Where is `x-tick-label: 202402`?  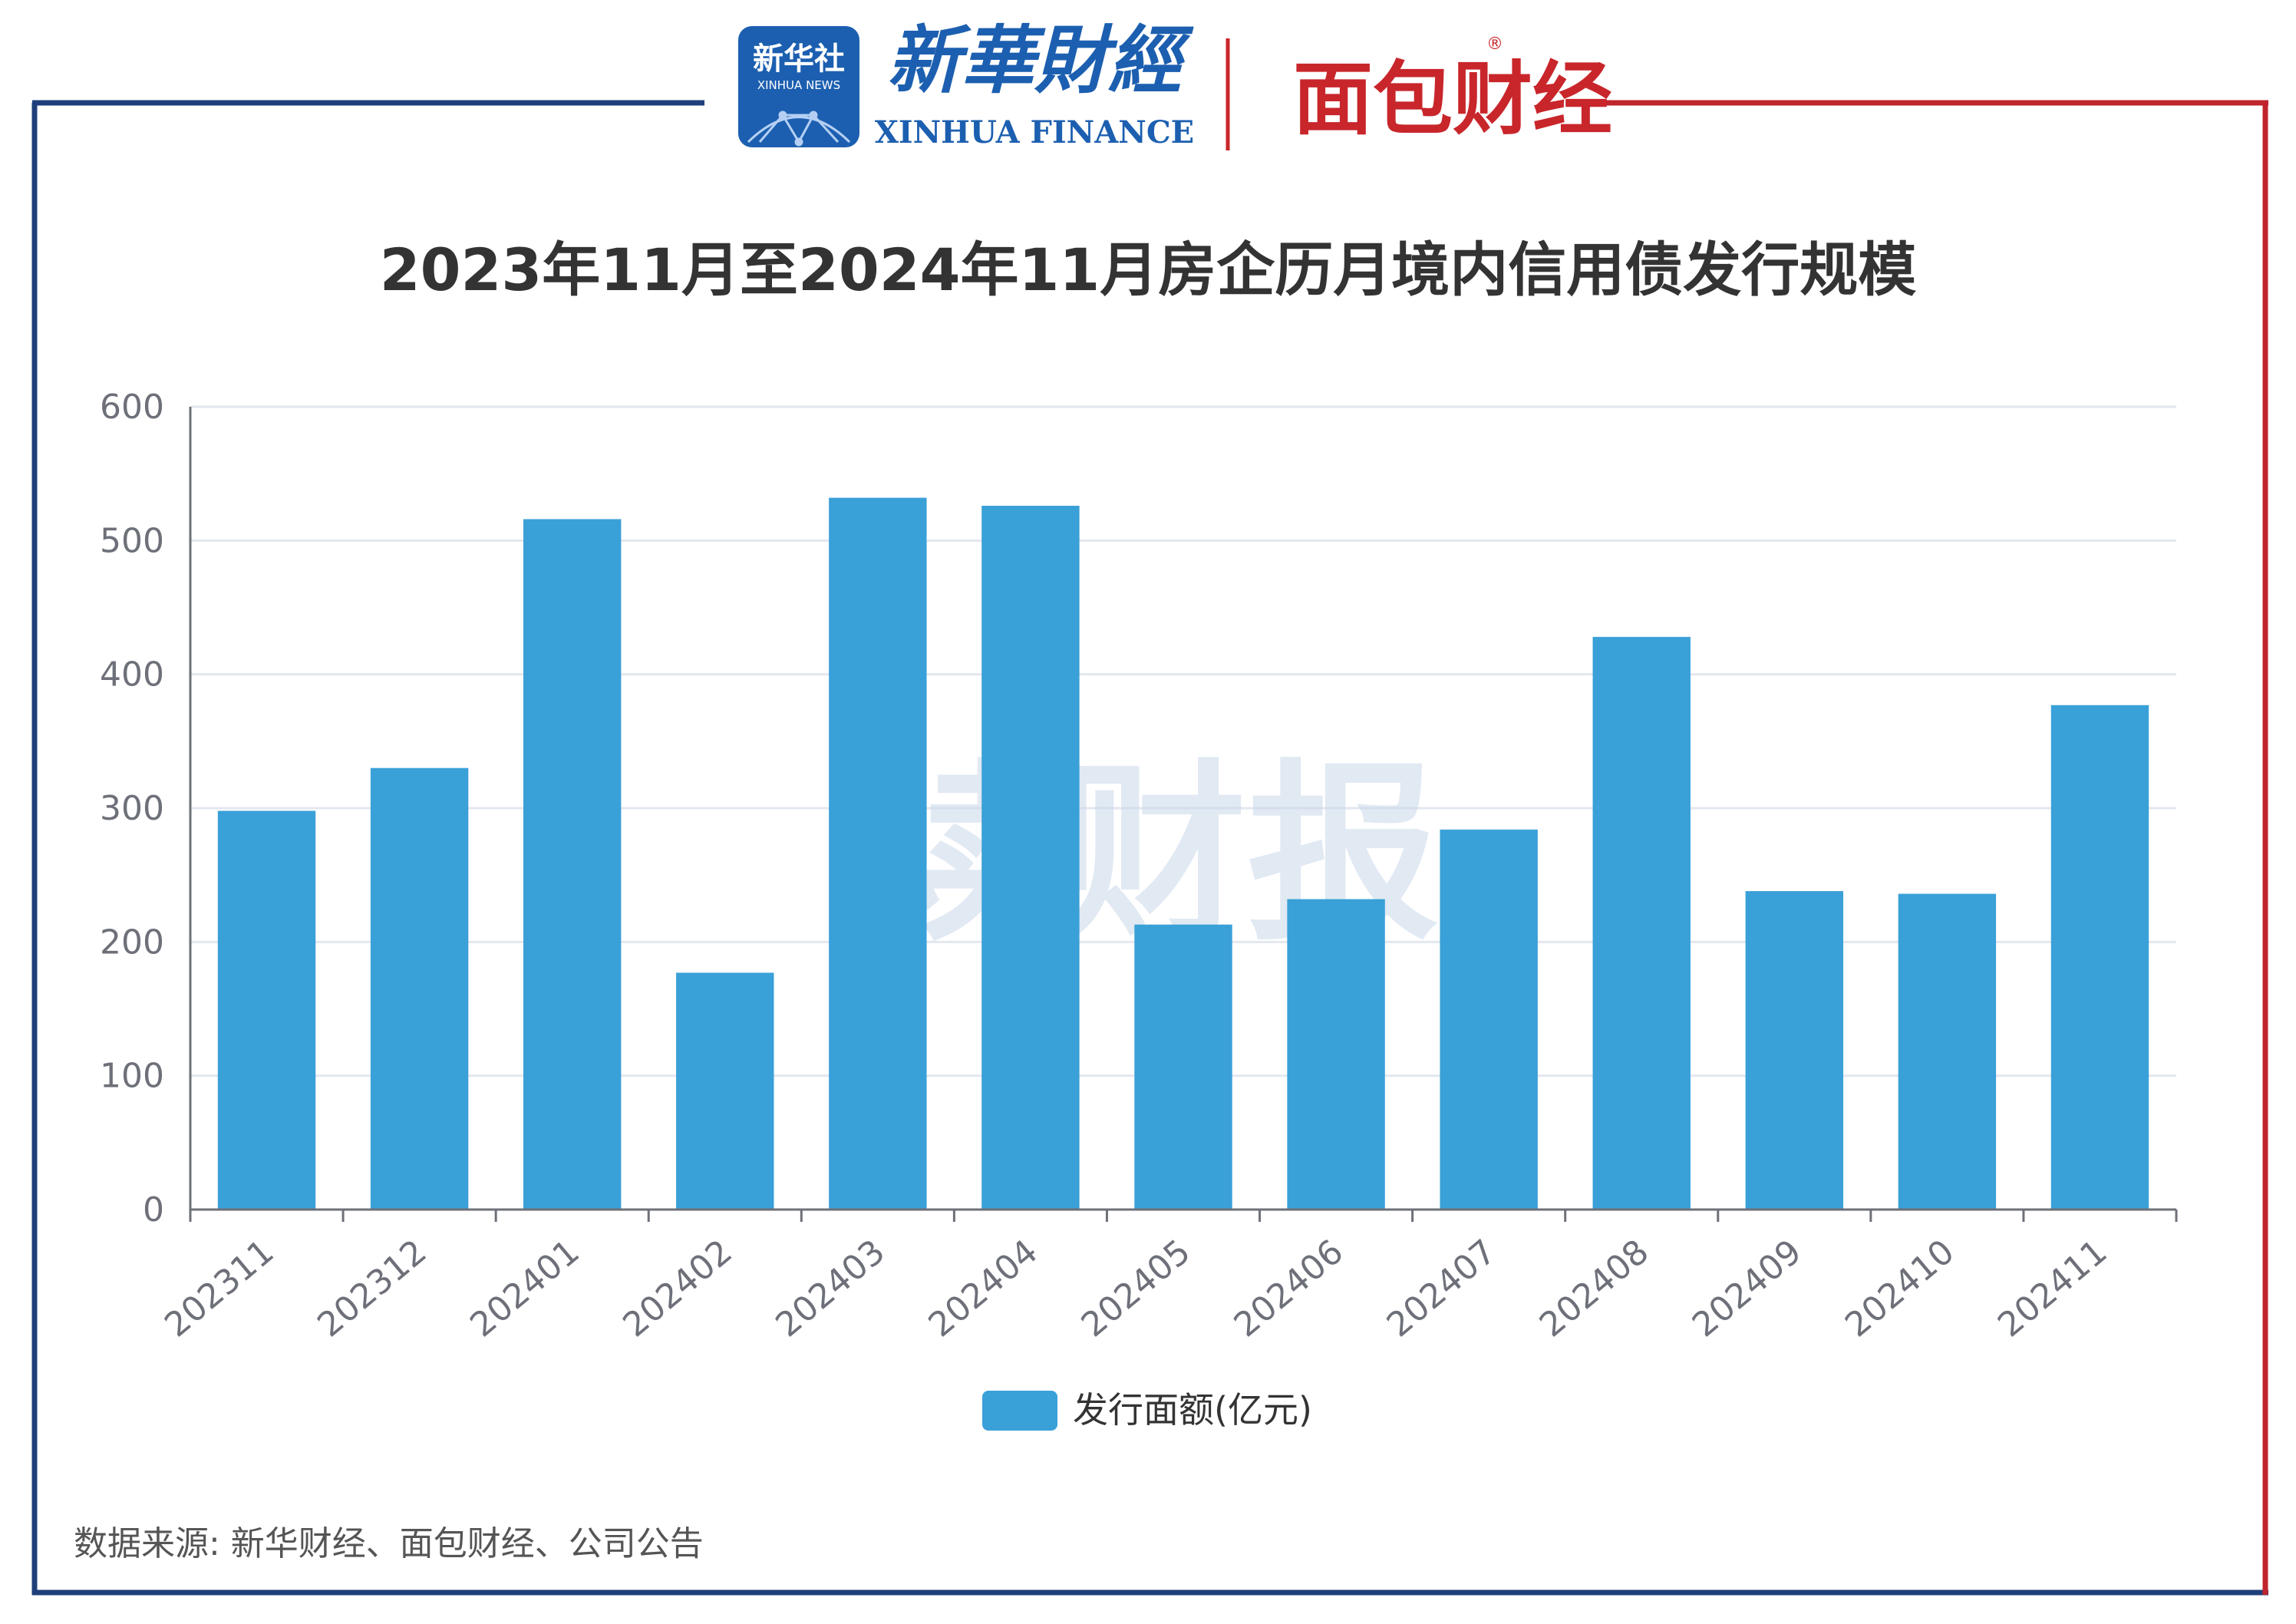 x-tick-label: 202402 is located at coordinates (677, 1288).